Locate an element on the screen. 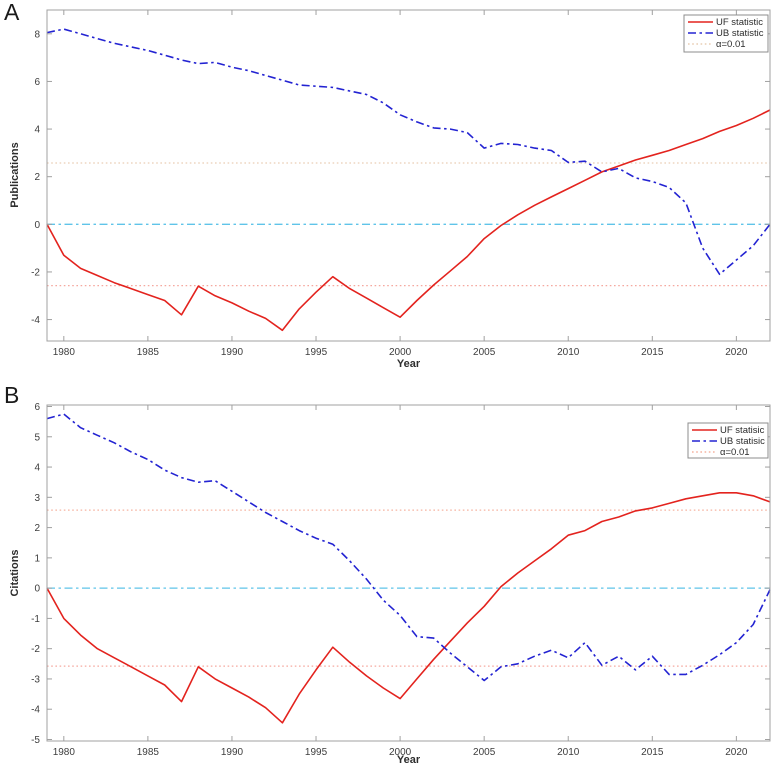  y-tick-label: -3 is located at coordinates (35, 679).